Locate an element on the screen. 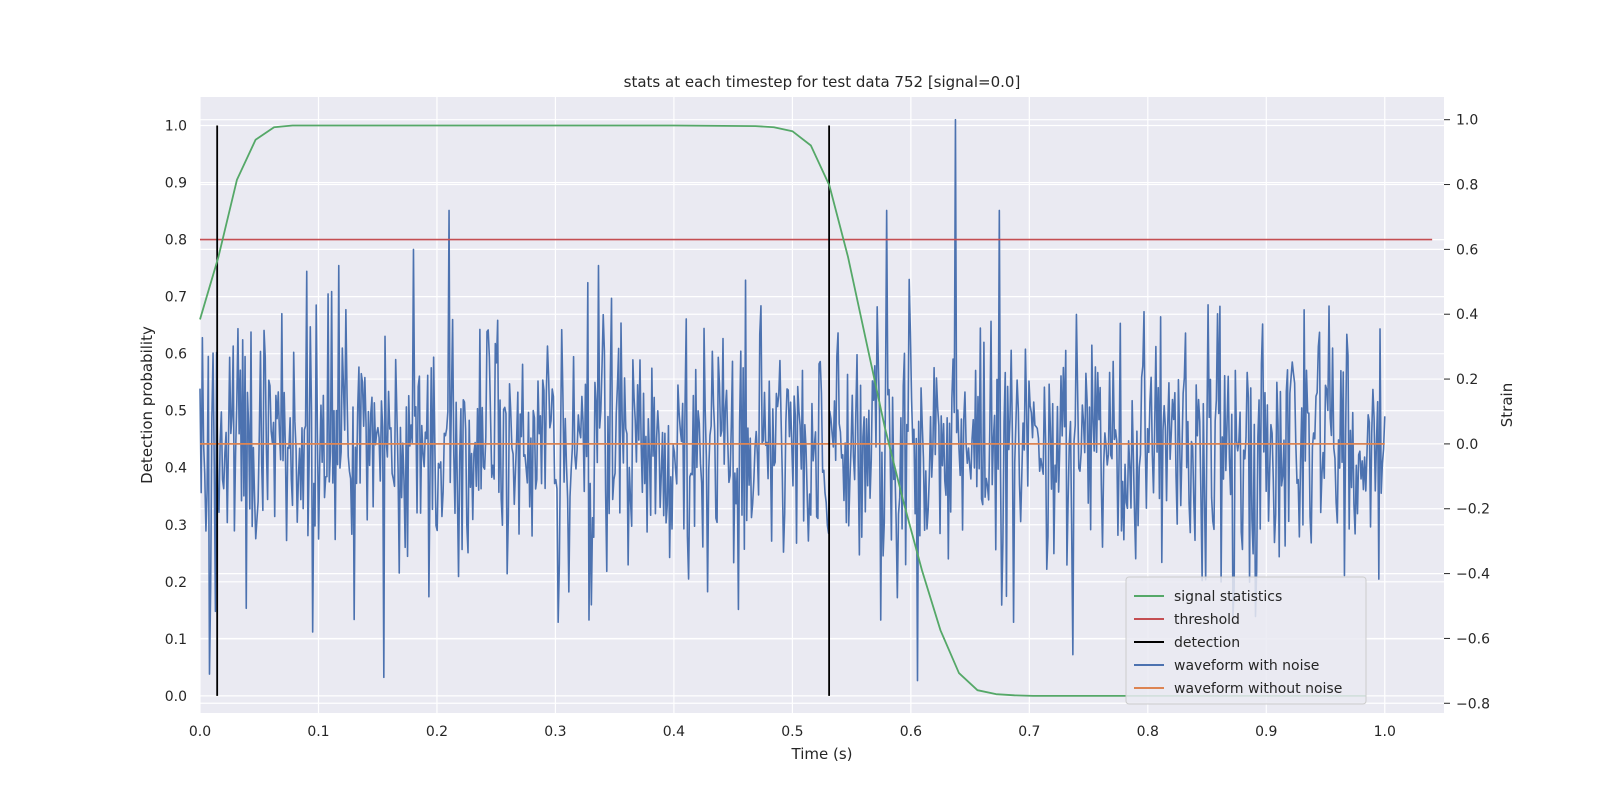 The width and height of the screenshot is (1600, 800). y-tick-label: 0.2 is located at coordinates (176, 583).